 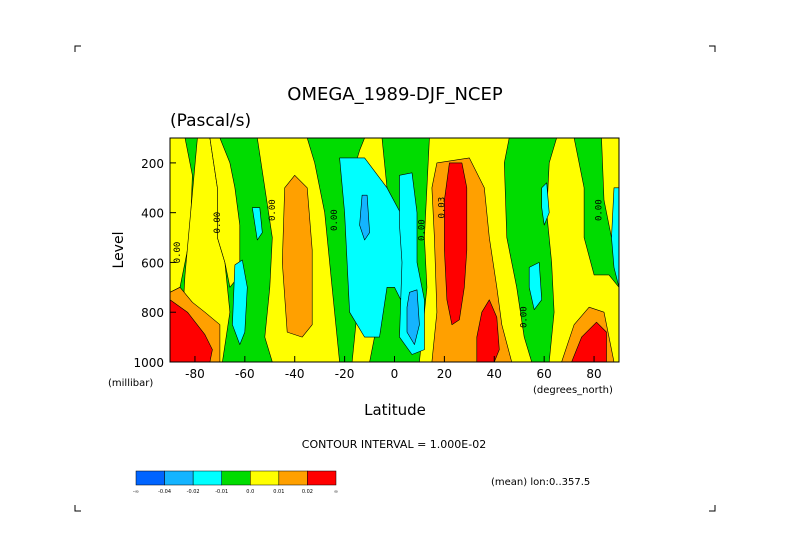 I want to click on colorbar-label-1: -0.04, so click(x=164, y=492).